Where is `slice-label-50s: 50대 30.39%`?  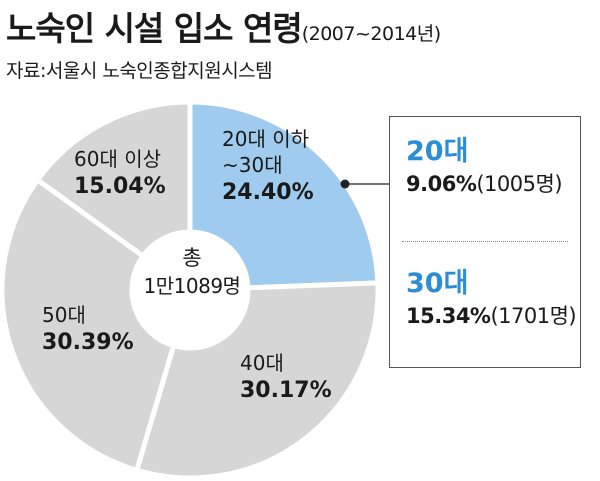 slice-label-50s: 50대 30.39% is located at coordinates (88, 330).